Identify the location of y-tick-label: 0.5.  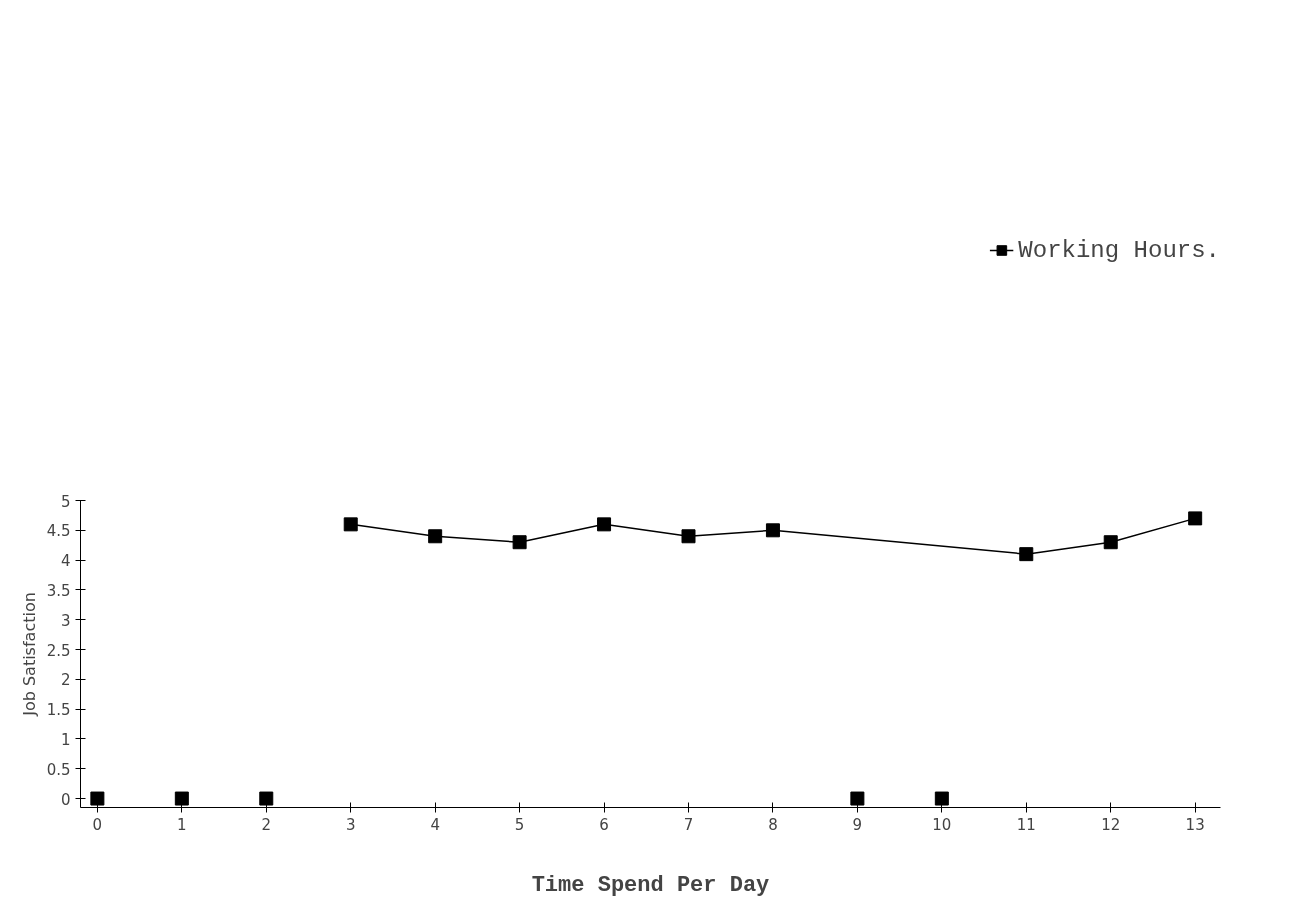
(58, 769).